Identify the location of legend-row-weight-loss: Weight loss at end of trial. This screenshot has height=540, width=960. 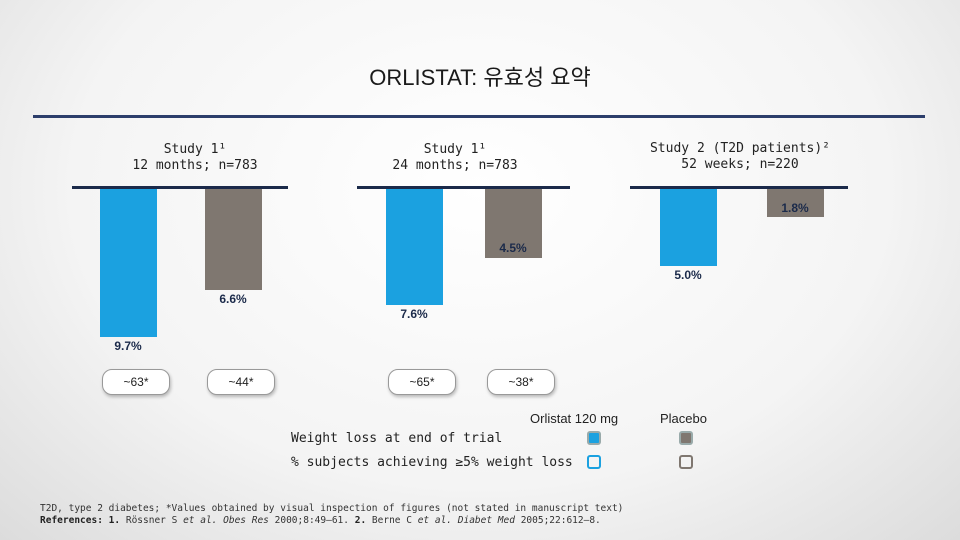
(397, 438).